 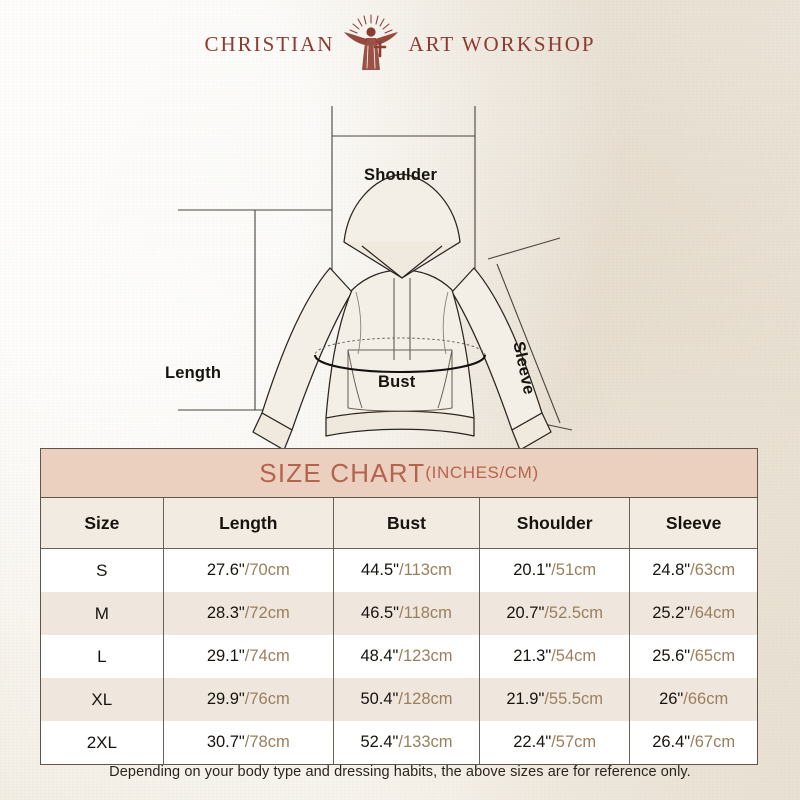 I want to click on cell-sleeve: 24.8"/63cm, so click(x=693, y=570).